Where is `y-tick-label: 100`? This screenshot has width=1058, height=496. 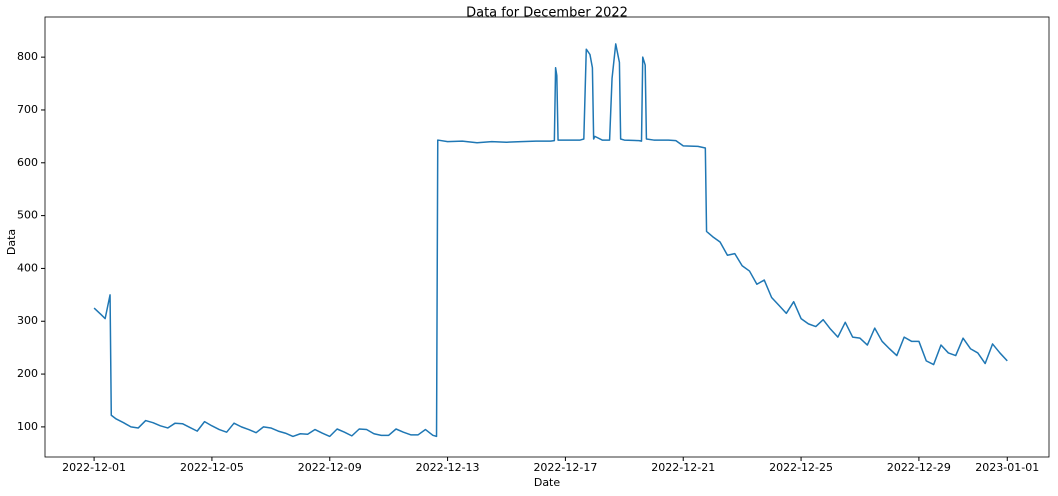
y-tick-label: 100 is located at coordinates (27, 426).